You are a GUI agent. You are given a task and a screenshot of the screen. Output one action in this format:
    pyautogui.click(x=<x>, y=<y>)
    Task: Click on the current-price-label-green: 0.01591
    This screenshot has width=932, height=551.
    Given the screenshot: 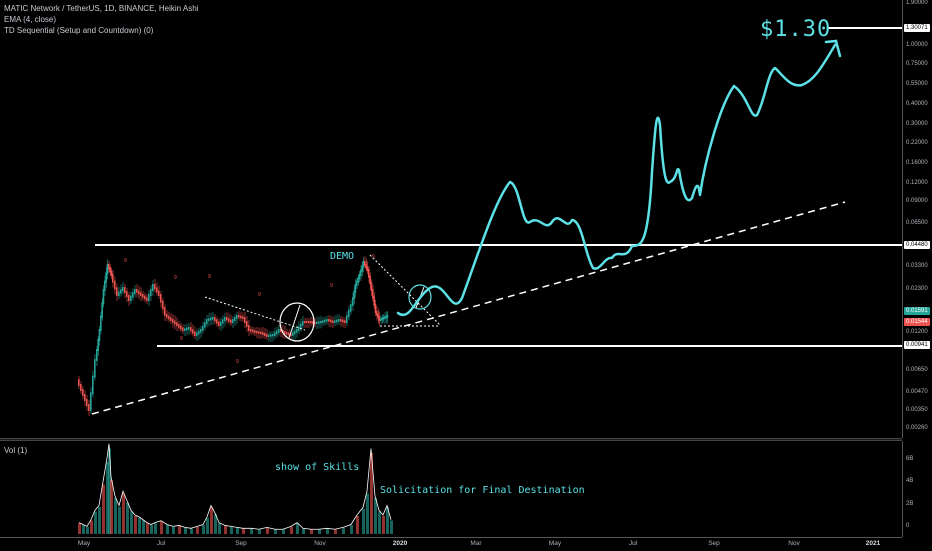 What is the action you would take?
    pyautogui.click(x=917, y=311)
    